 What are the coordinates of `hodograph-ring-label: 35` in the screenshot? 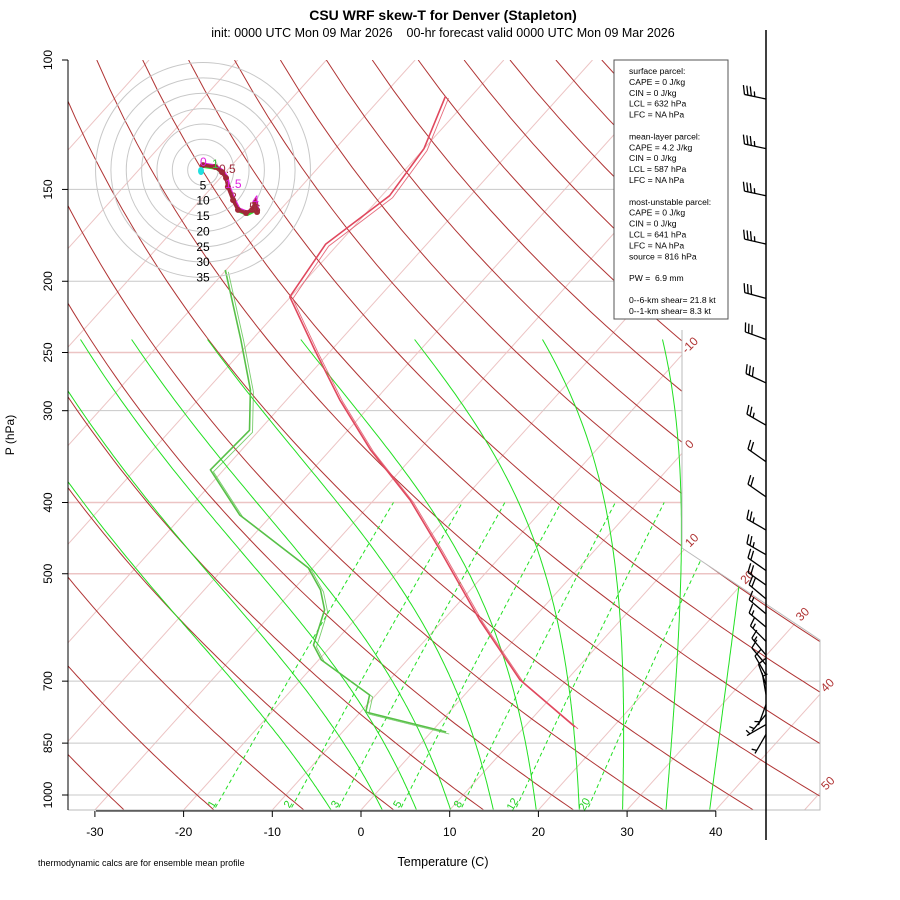 It's located at (203, 277).